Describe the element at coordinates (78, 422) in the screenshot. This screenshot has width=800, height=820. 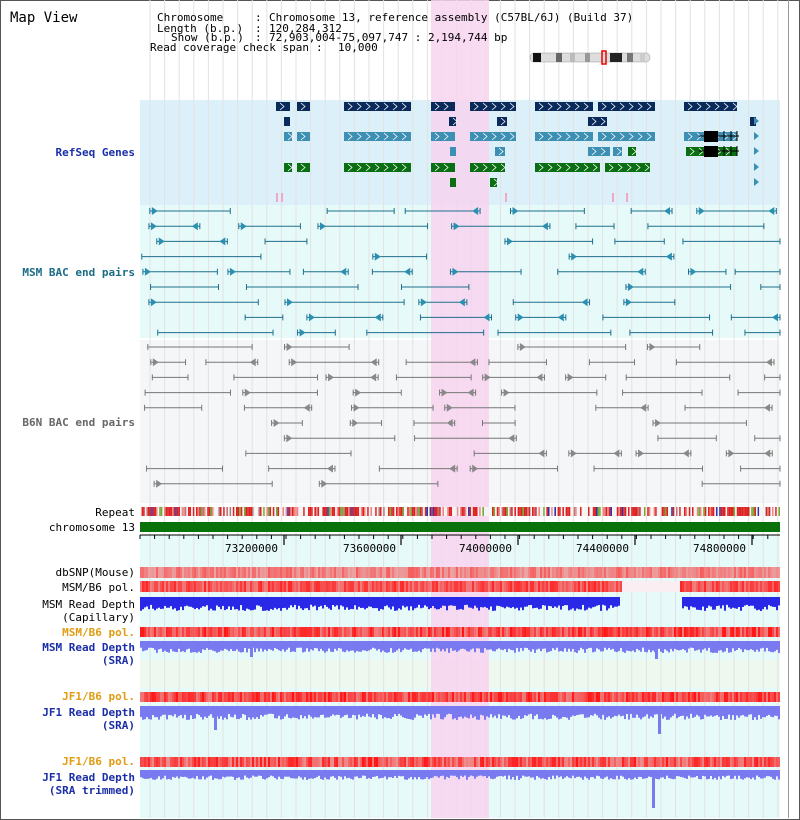
I see `track-label-b6n-bac-end-pairs: B6N BAC end pairs` at that location.